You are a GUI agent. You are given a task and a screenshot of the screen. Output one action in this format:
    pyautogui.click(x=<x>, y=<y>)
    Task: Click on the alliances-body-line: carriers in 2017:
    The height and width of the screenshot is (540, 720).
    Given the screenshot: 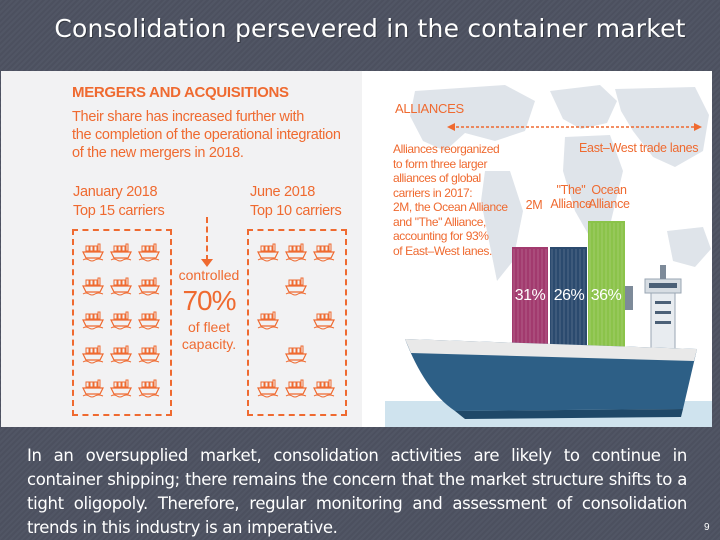 What is the action you would take?
    pyautogui.click(x=433, y=192)
    